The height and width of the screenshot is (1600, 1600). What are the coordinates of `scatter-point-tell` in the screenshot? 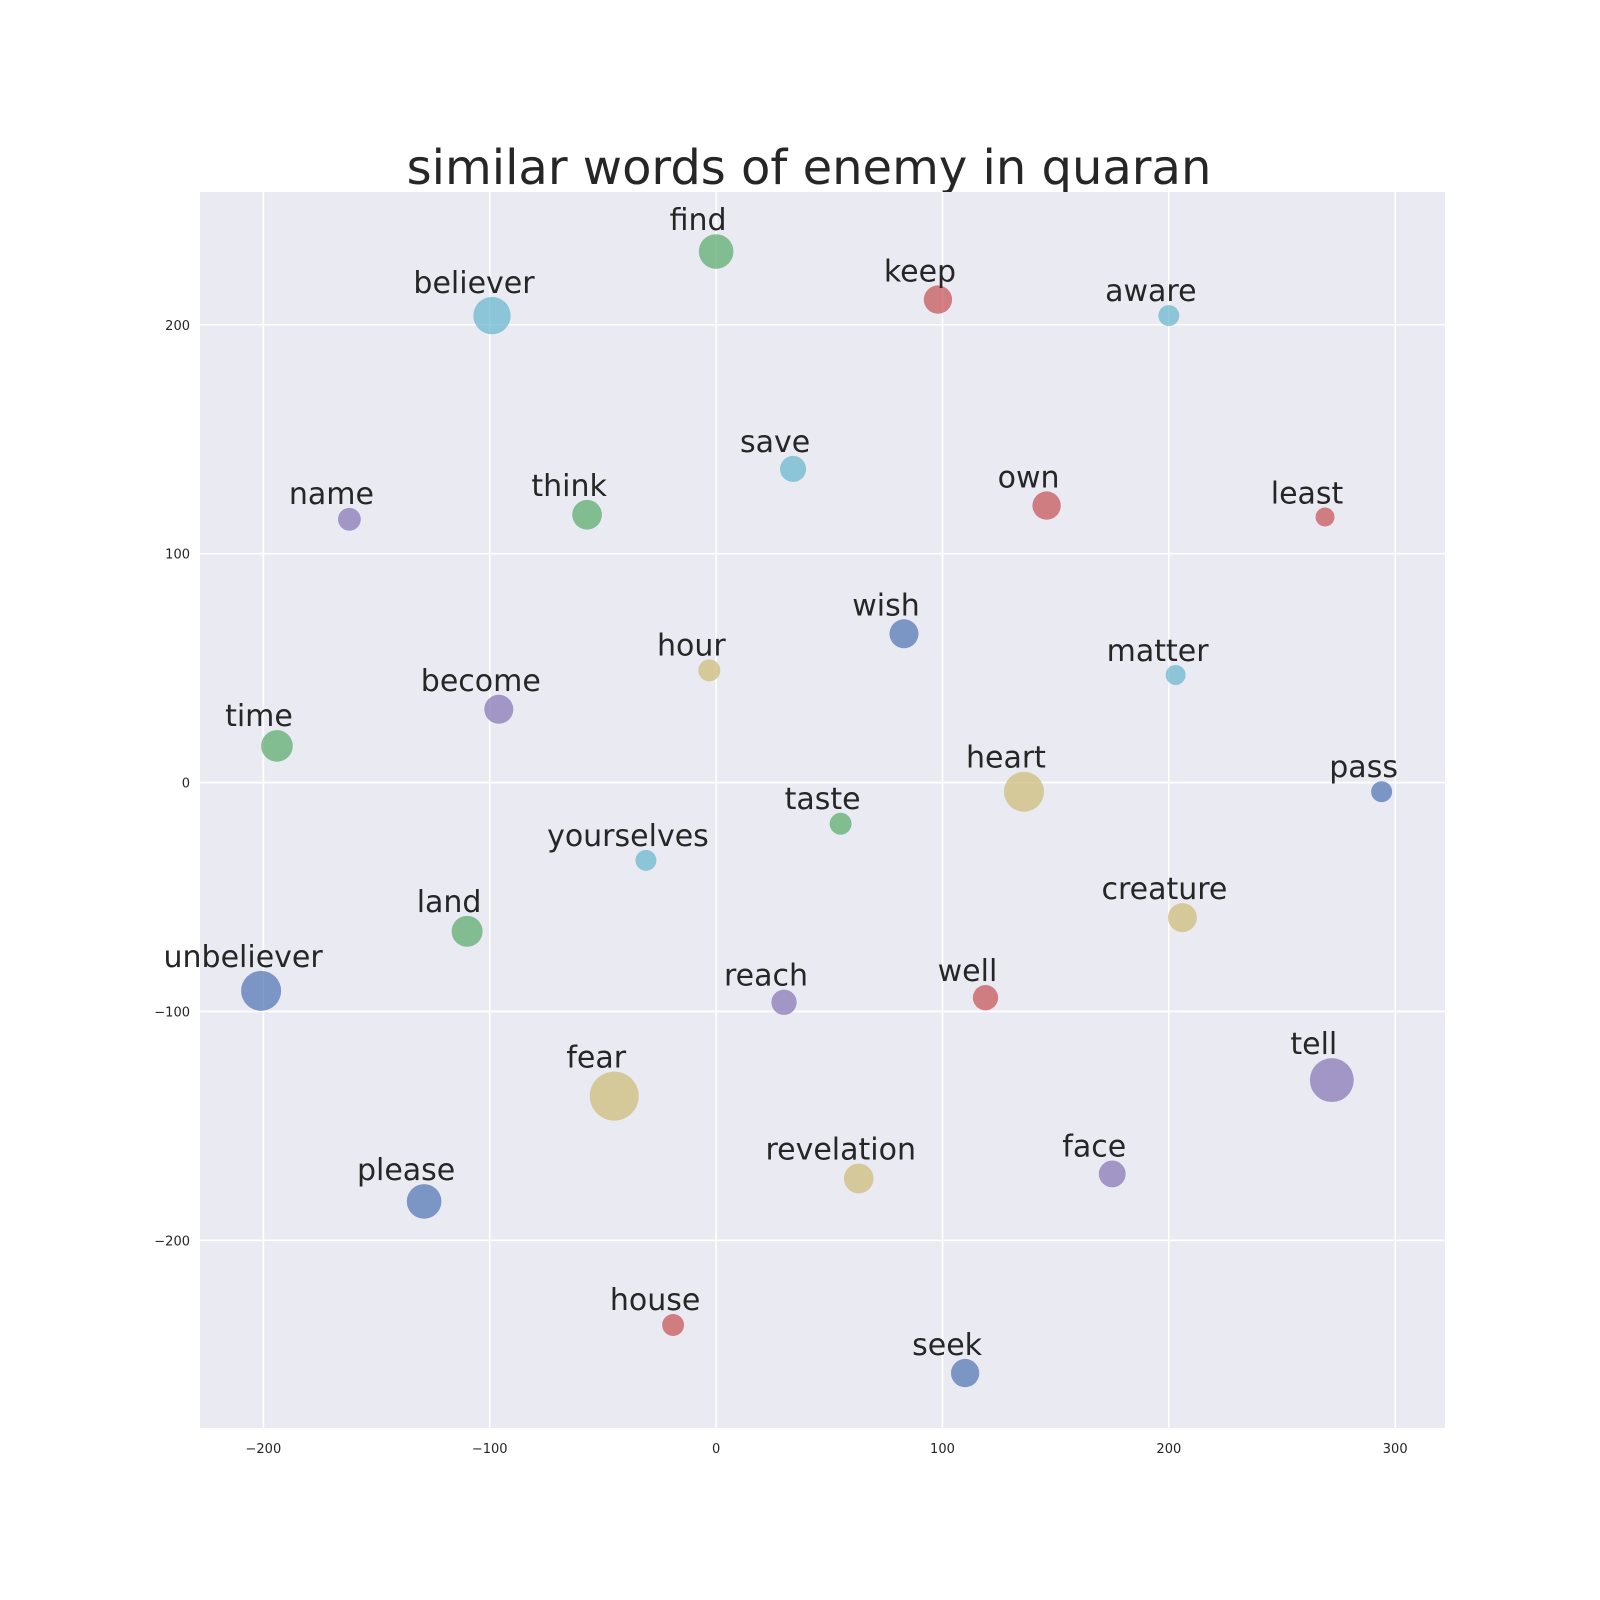 It's located at (1331, 1080).